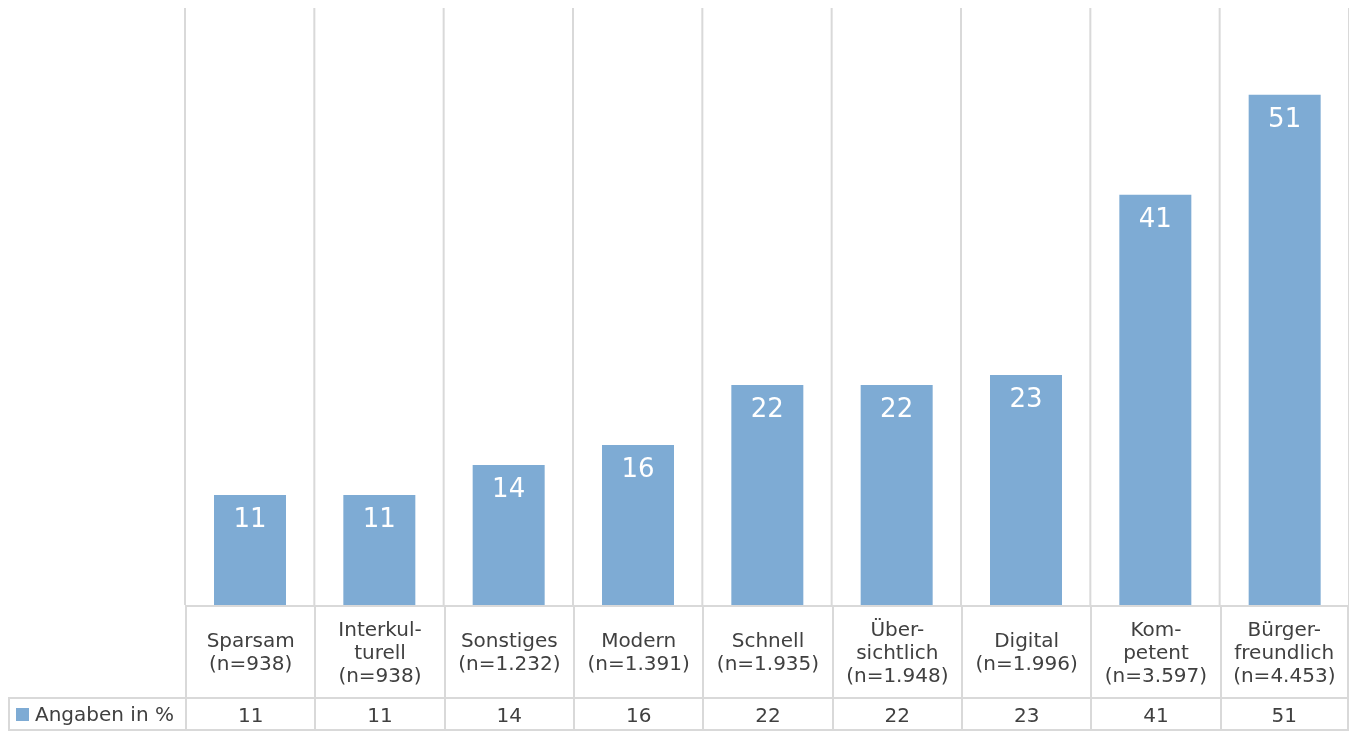  I want to click on data-label: 16, so click(637, 714).